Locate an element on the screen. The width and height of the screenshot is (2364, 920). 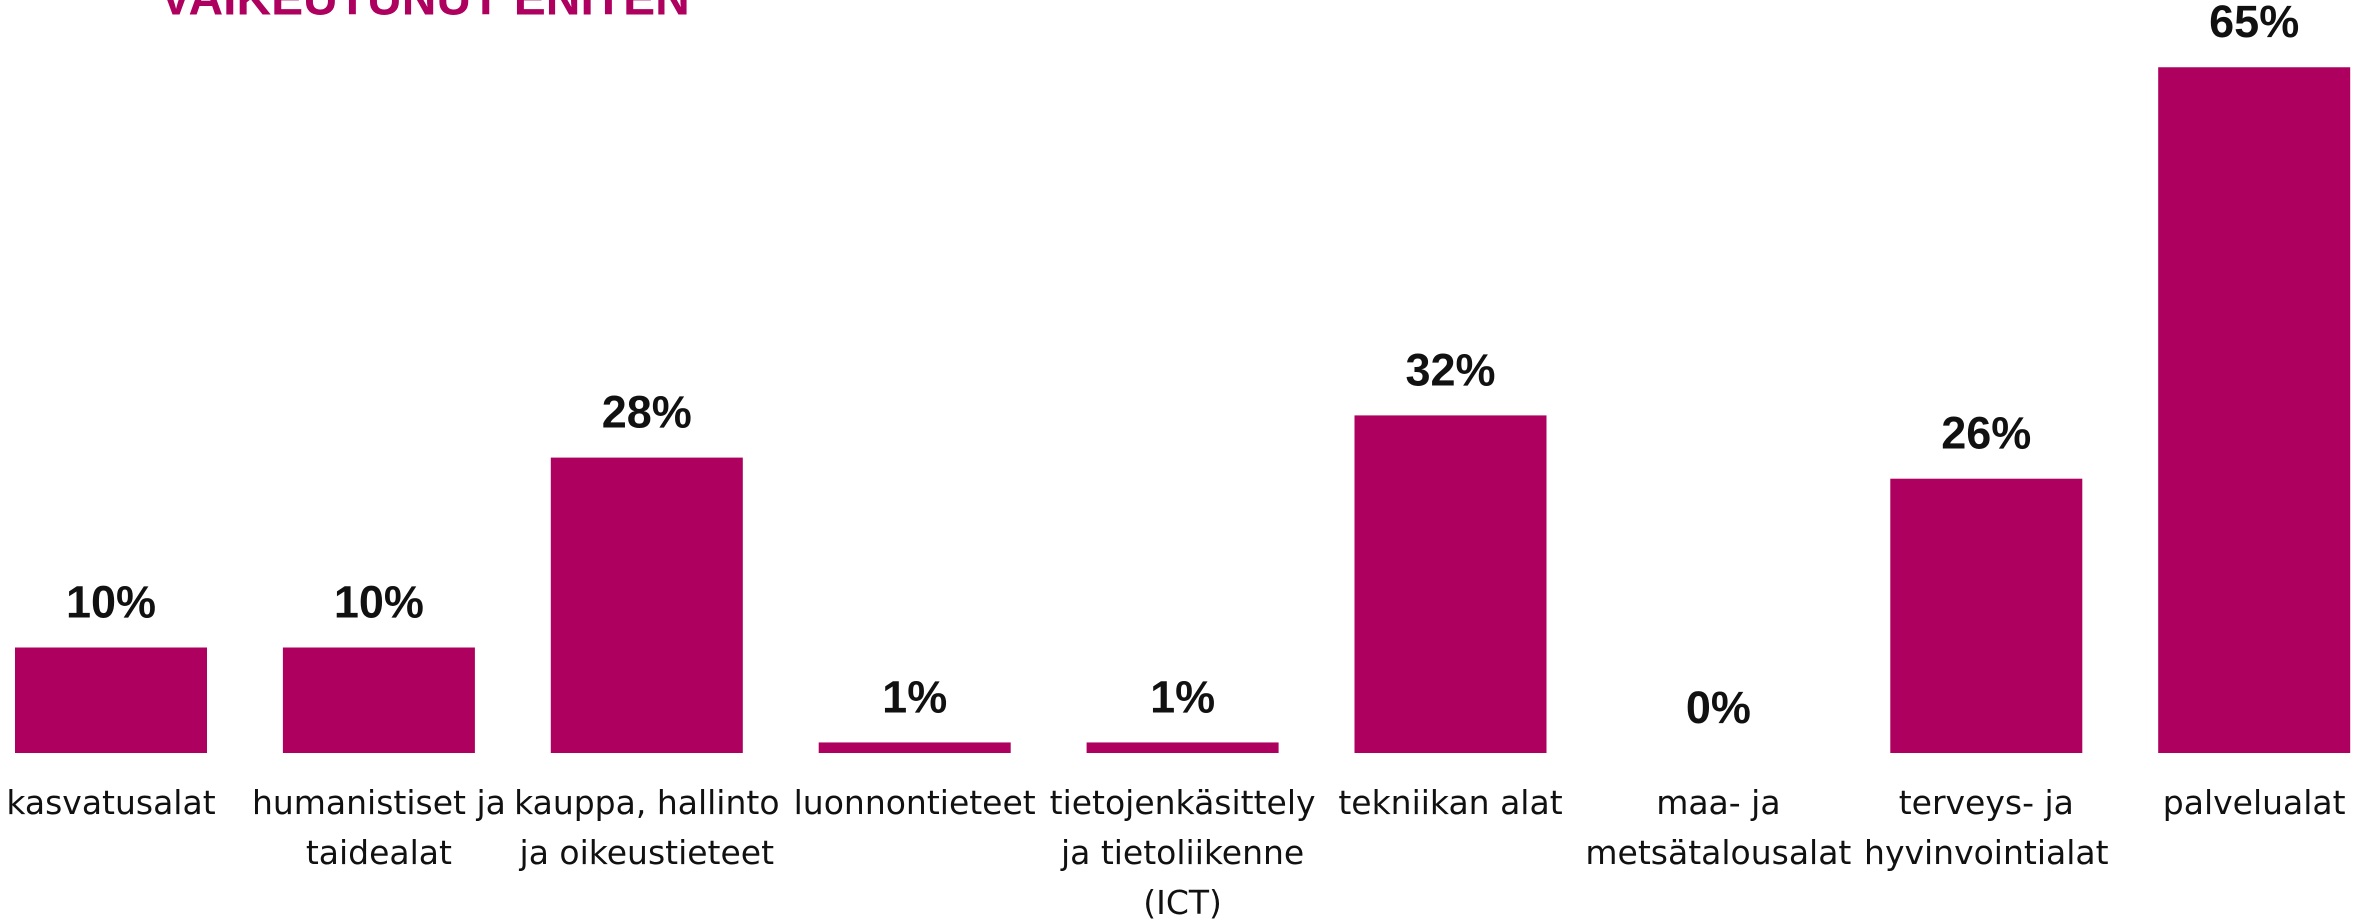
x-tick-label: tietojenkäsittely ja tietoliikenne (ICT) is located at coordinates (1182, 851).